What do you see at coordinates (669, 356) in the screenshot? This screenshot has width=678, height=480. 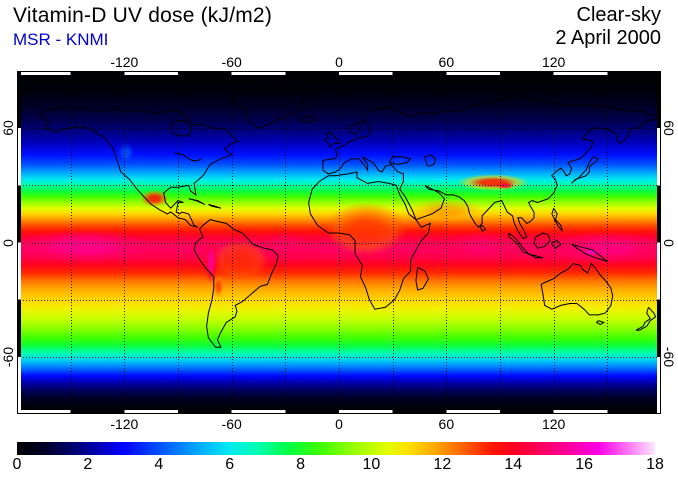 I see `y-axis-tick-right: -60` at bounding box center [669, 356].